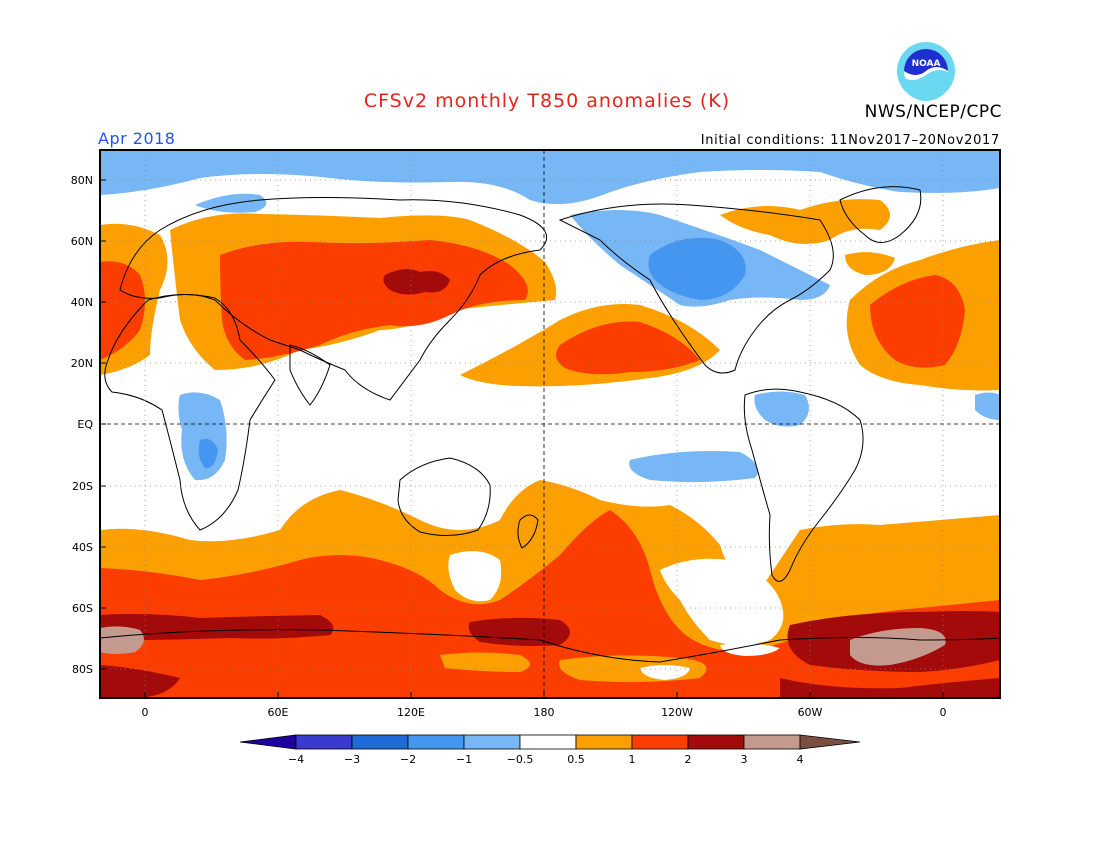 The image size is (1100, 850). I want to click on colorbar-tick-label: 4, so click(800, 759).